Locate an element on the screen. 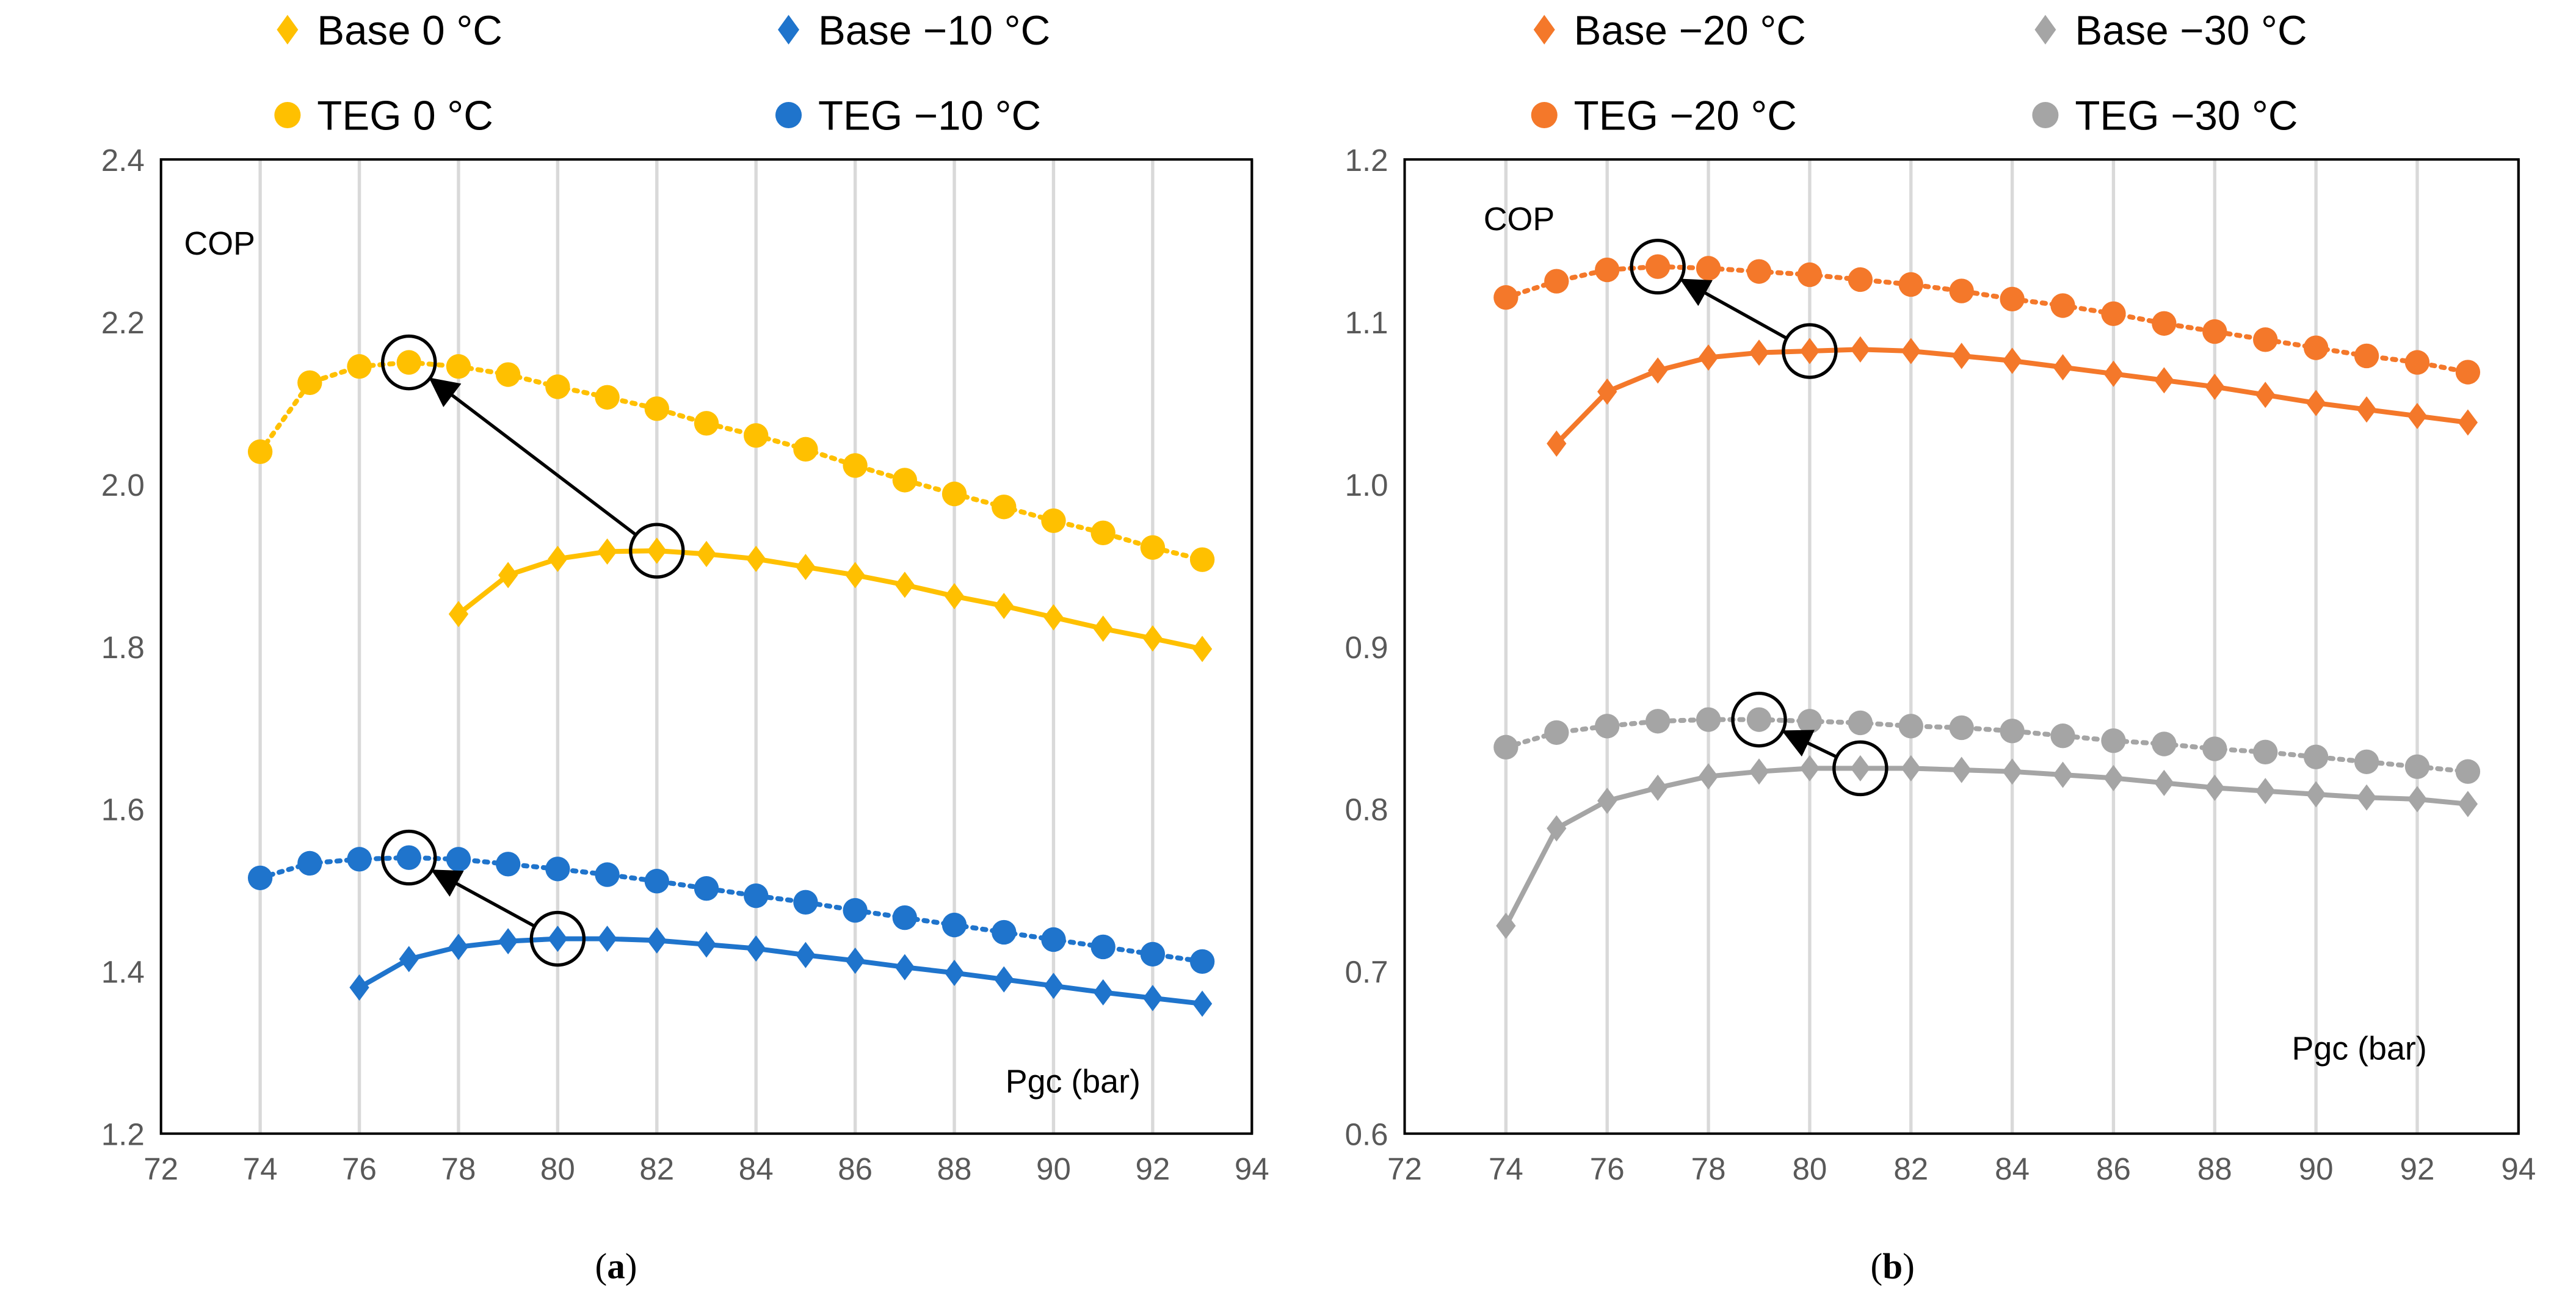  y-tick-label: 1.8 is located at coordinates (123, 647).